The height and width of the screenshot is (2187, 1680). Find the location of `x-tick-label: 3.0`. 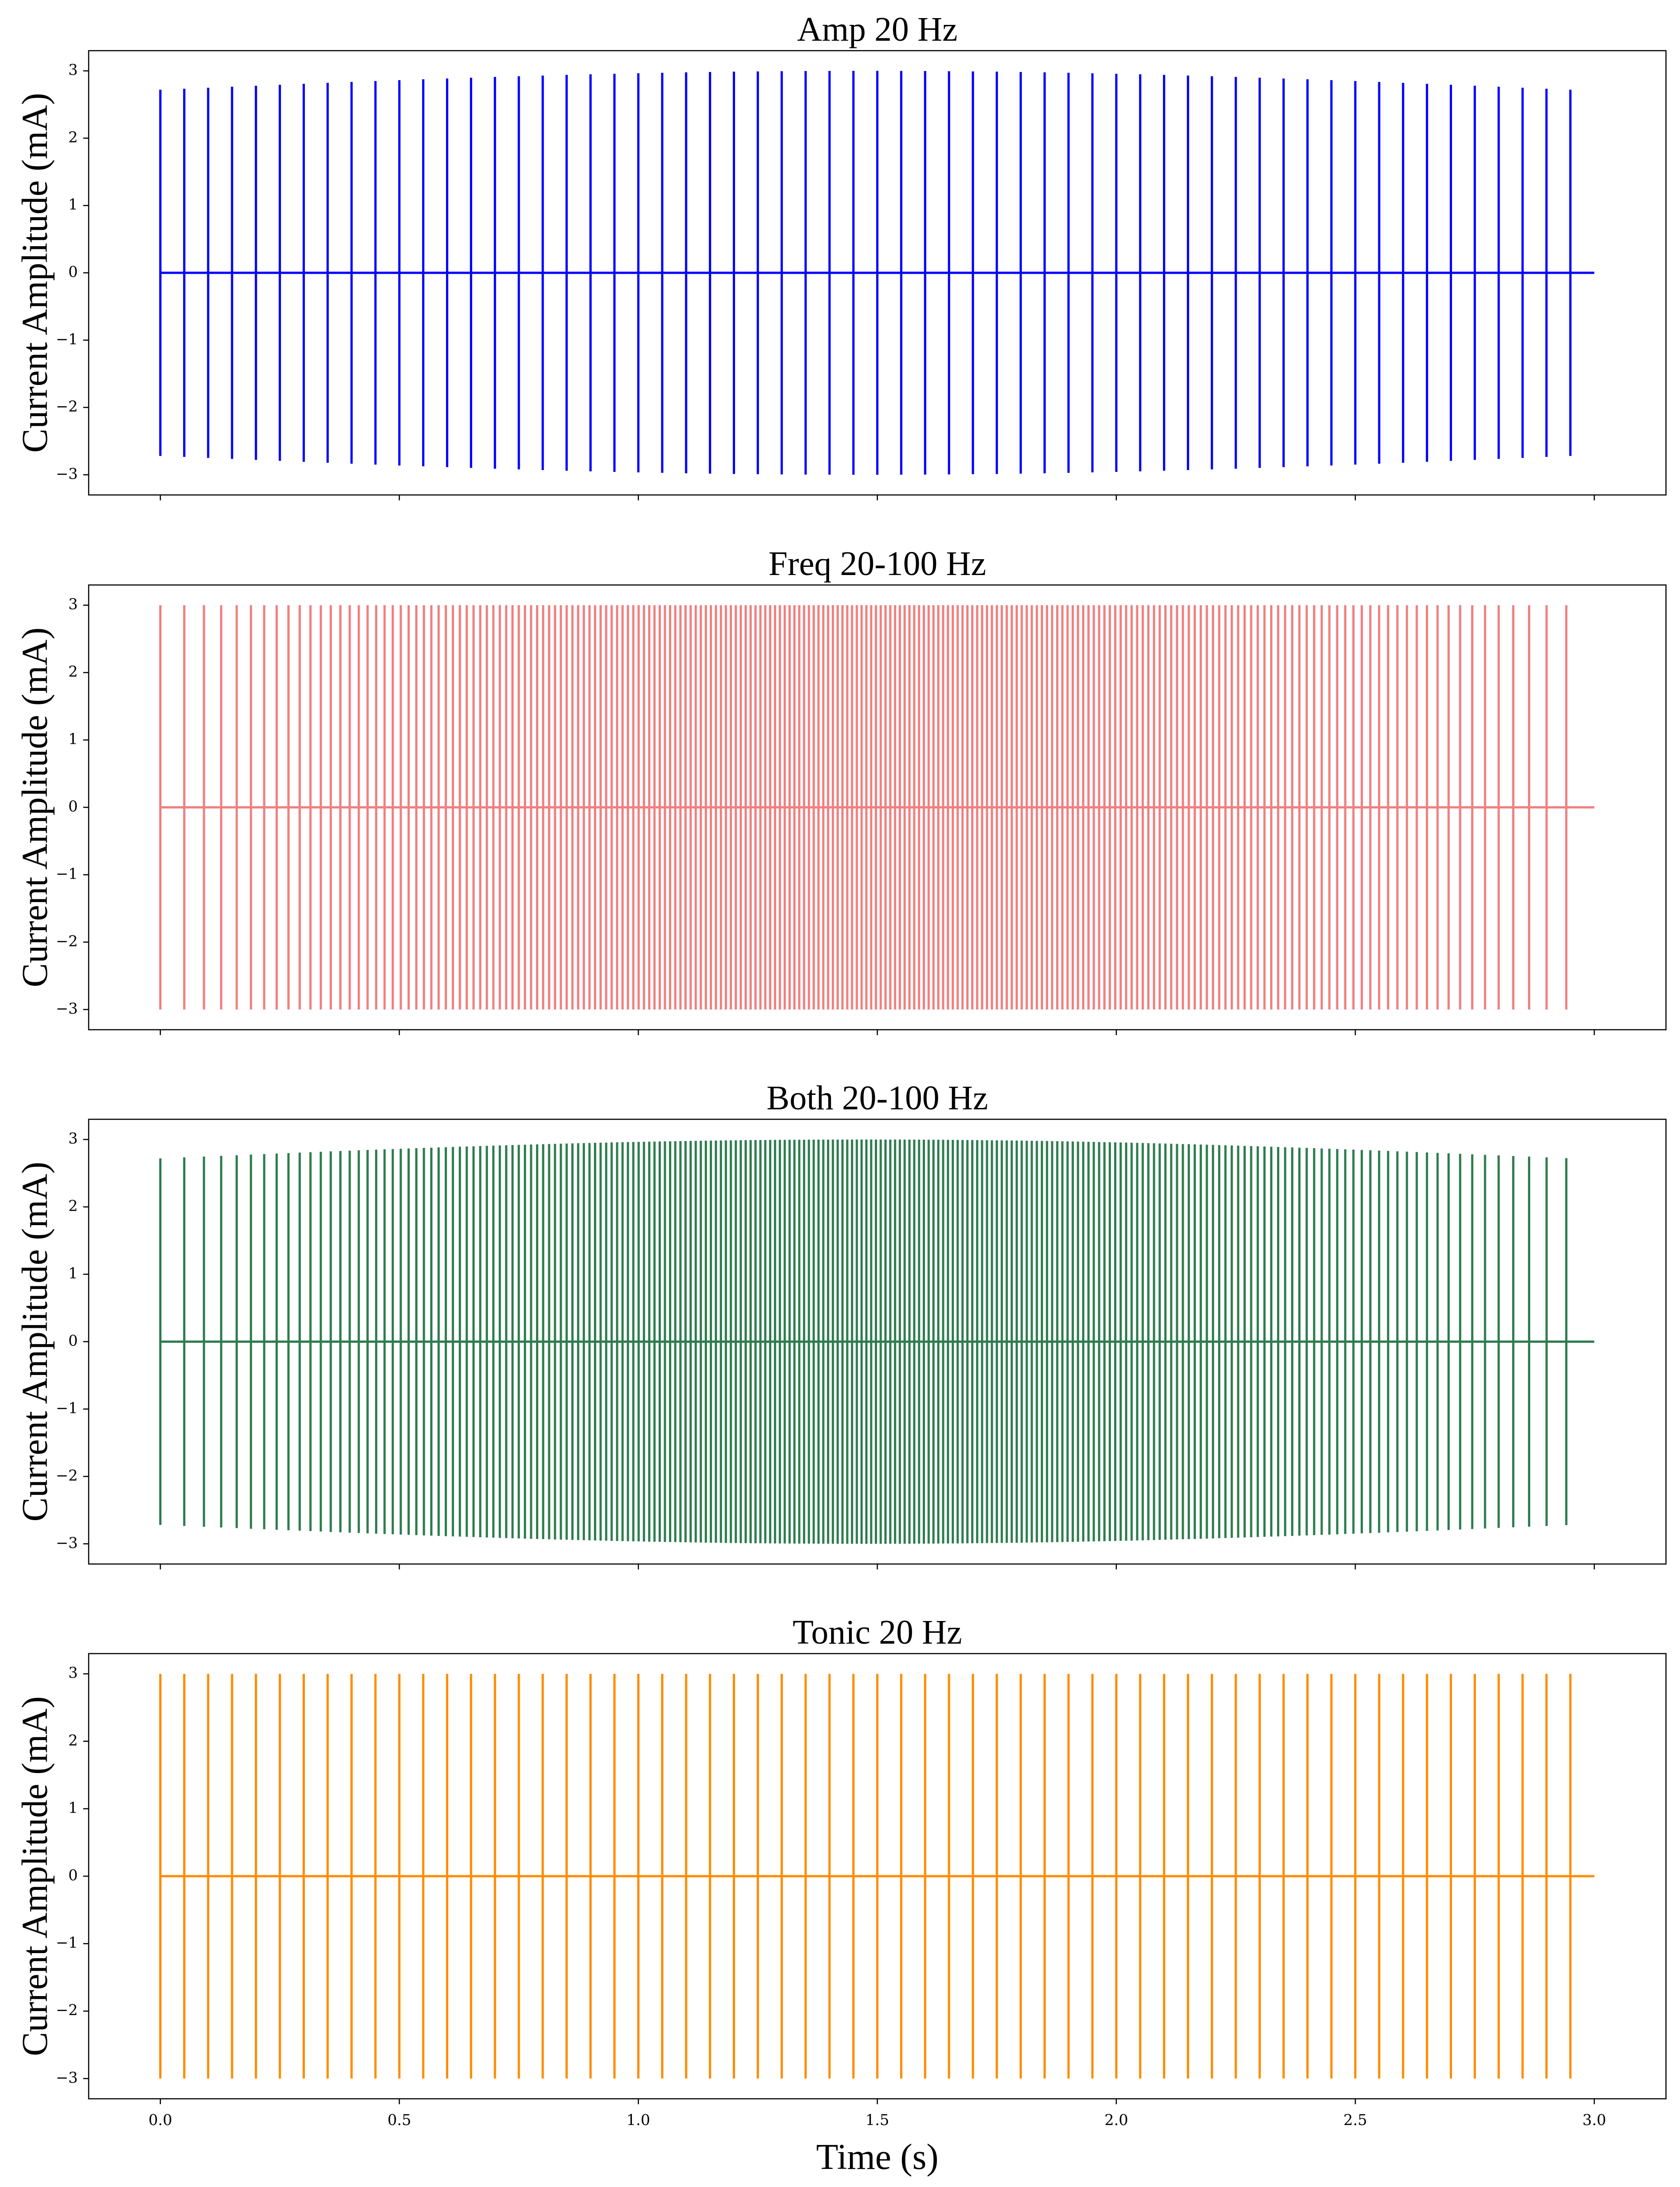

x-tick-label: 3.0 is located at coordinates (1594, 2120).